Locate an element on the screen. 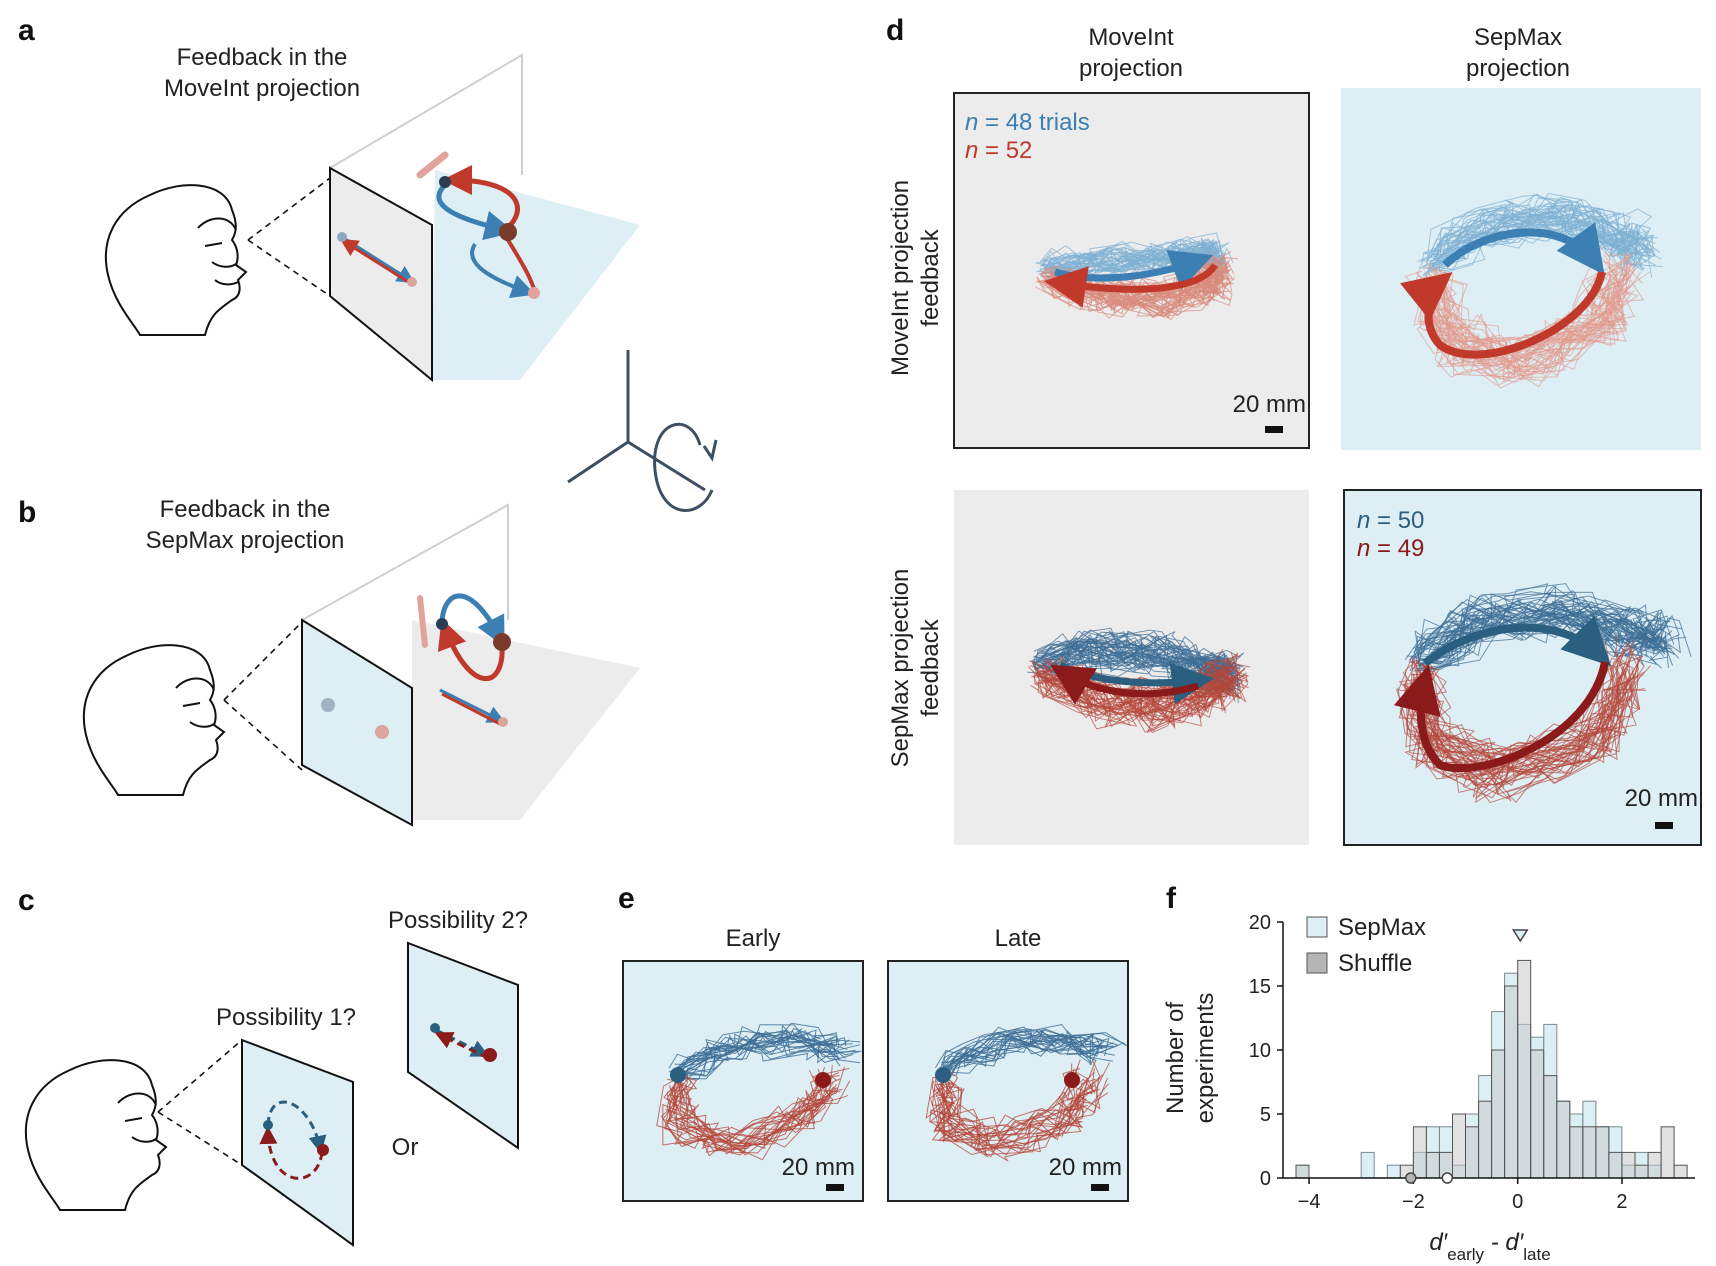 This screenshot has width=1716, height=1266. mean-circle-marker is located at coordinates (1447, 1178).